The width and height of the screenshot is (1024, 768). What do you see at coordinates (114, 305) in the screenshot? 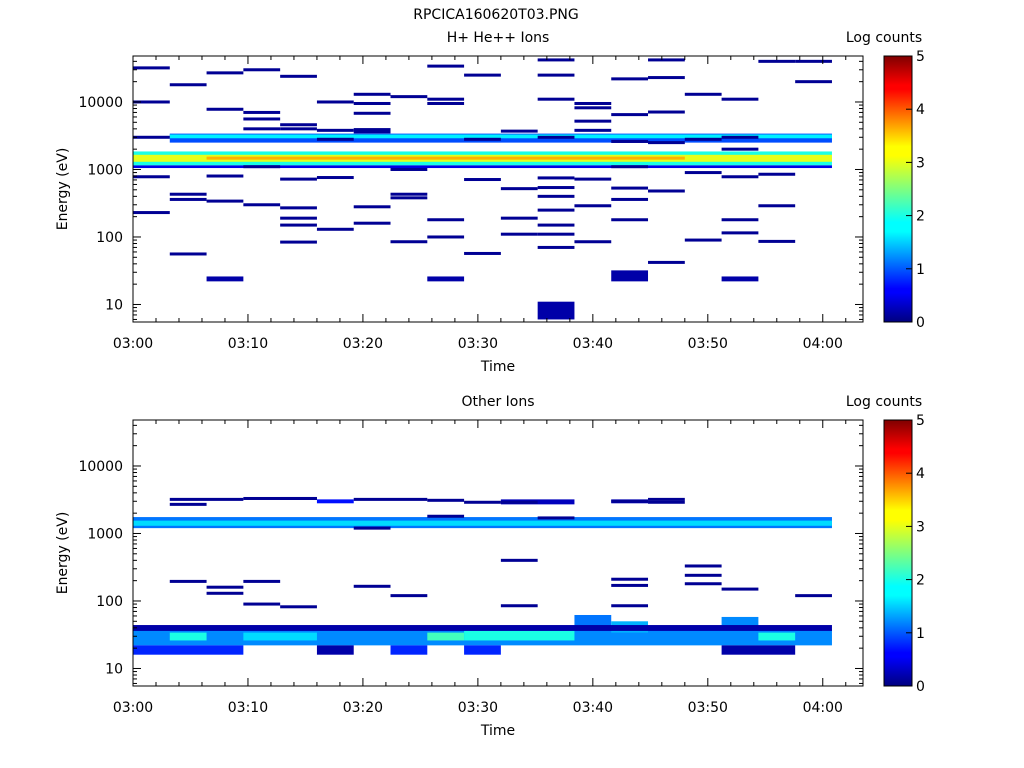
I see `y-tick-label: 10` at bounding box center [114, 305].